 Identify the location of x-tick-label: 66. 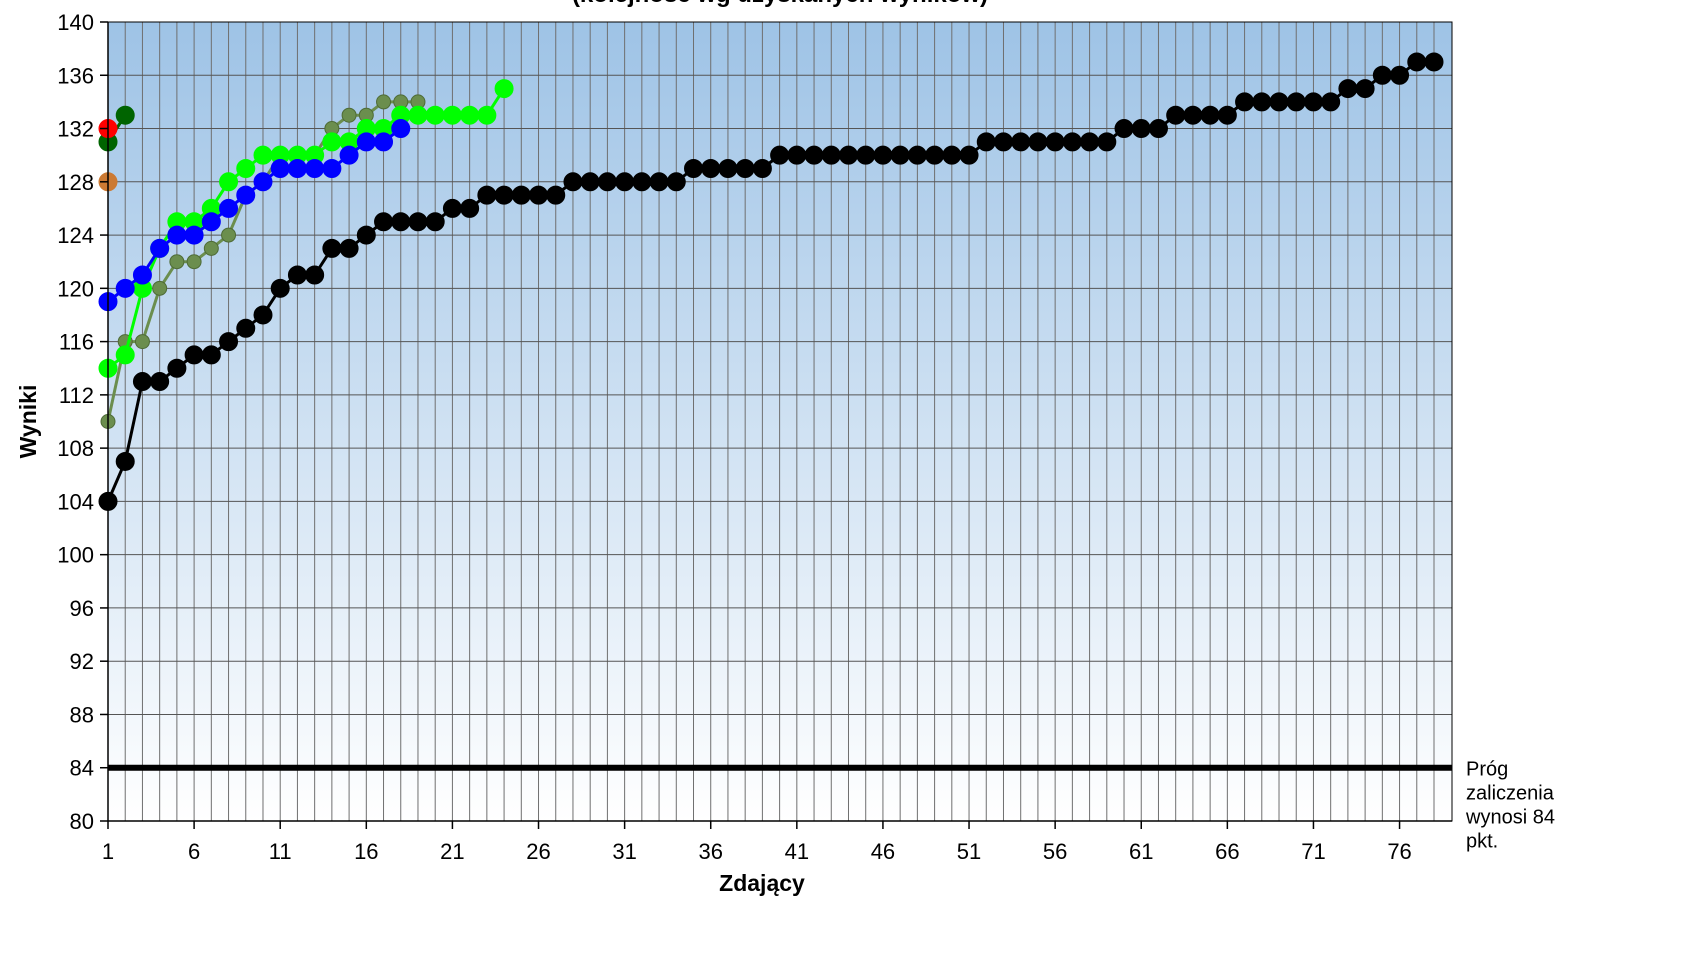
(1227, 851).